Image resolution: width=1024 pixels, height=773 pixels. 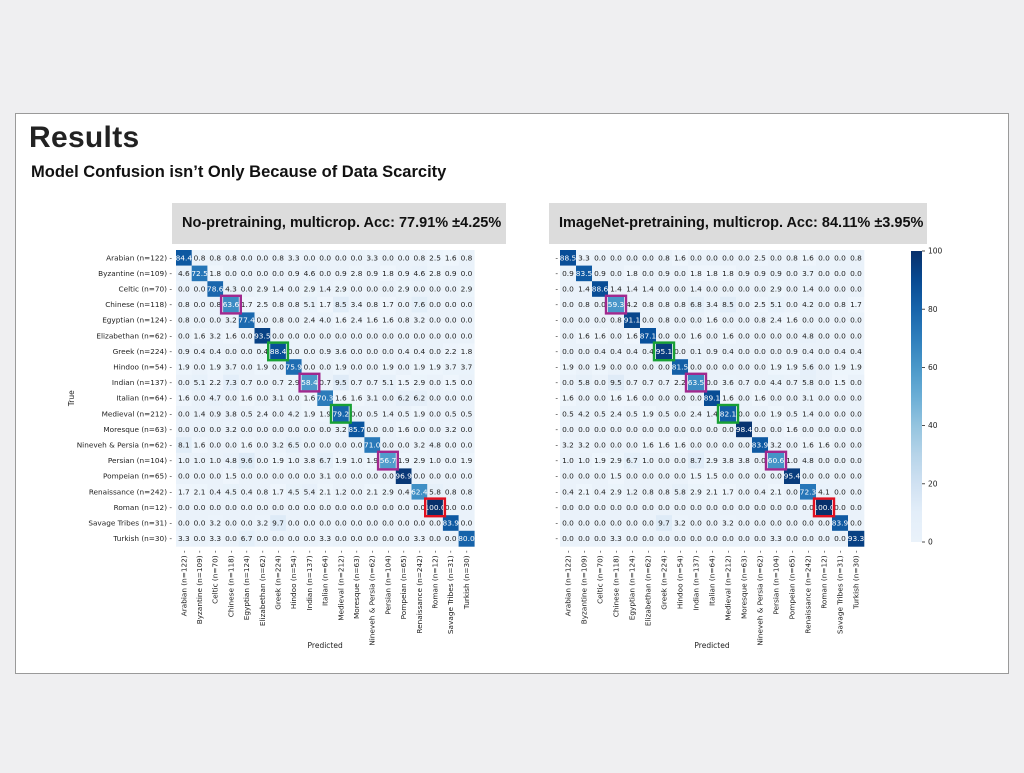 What do you see at coordinates (372, 491) in the screenshot?
I see `cell-value-label: 2.1` at bounding box center [372, 491].